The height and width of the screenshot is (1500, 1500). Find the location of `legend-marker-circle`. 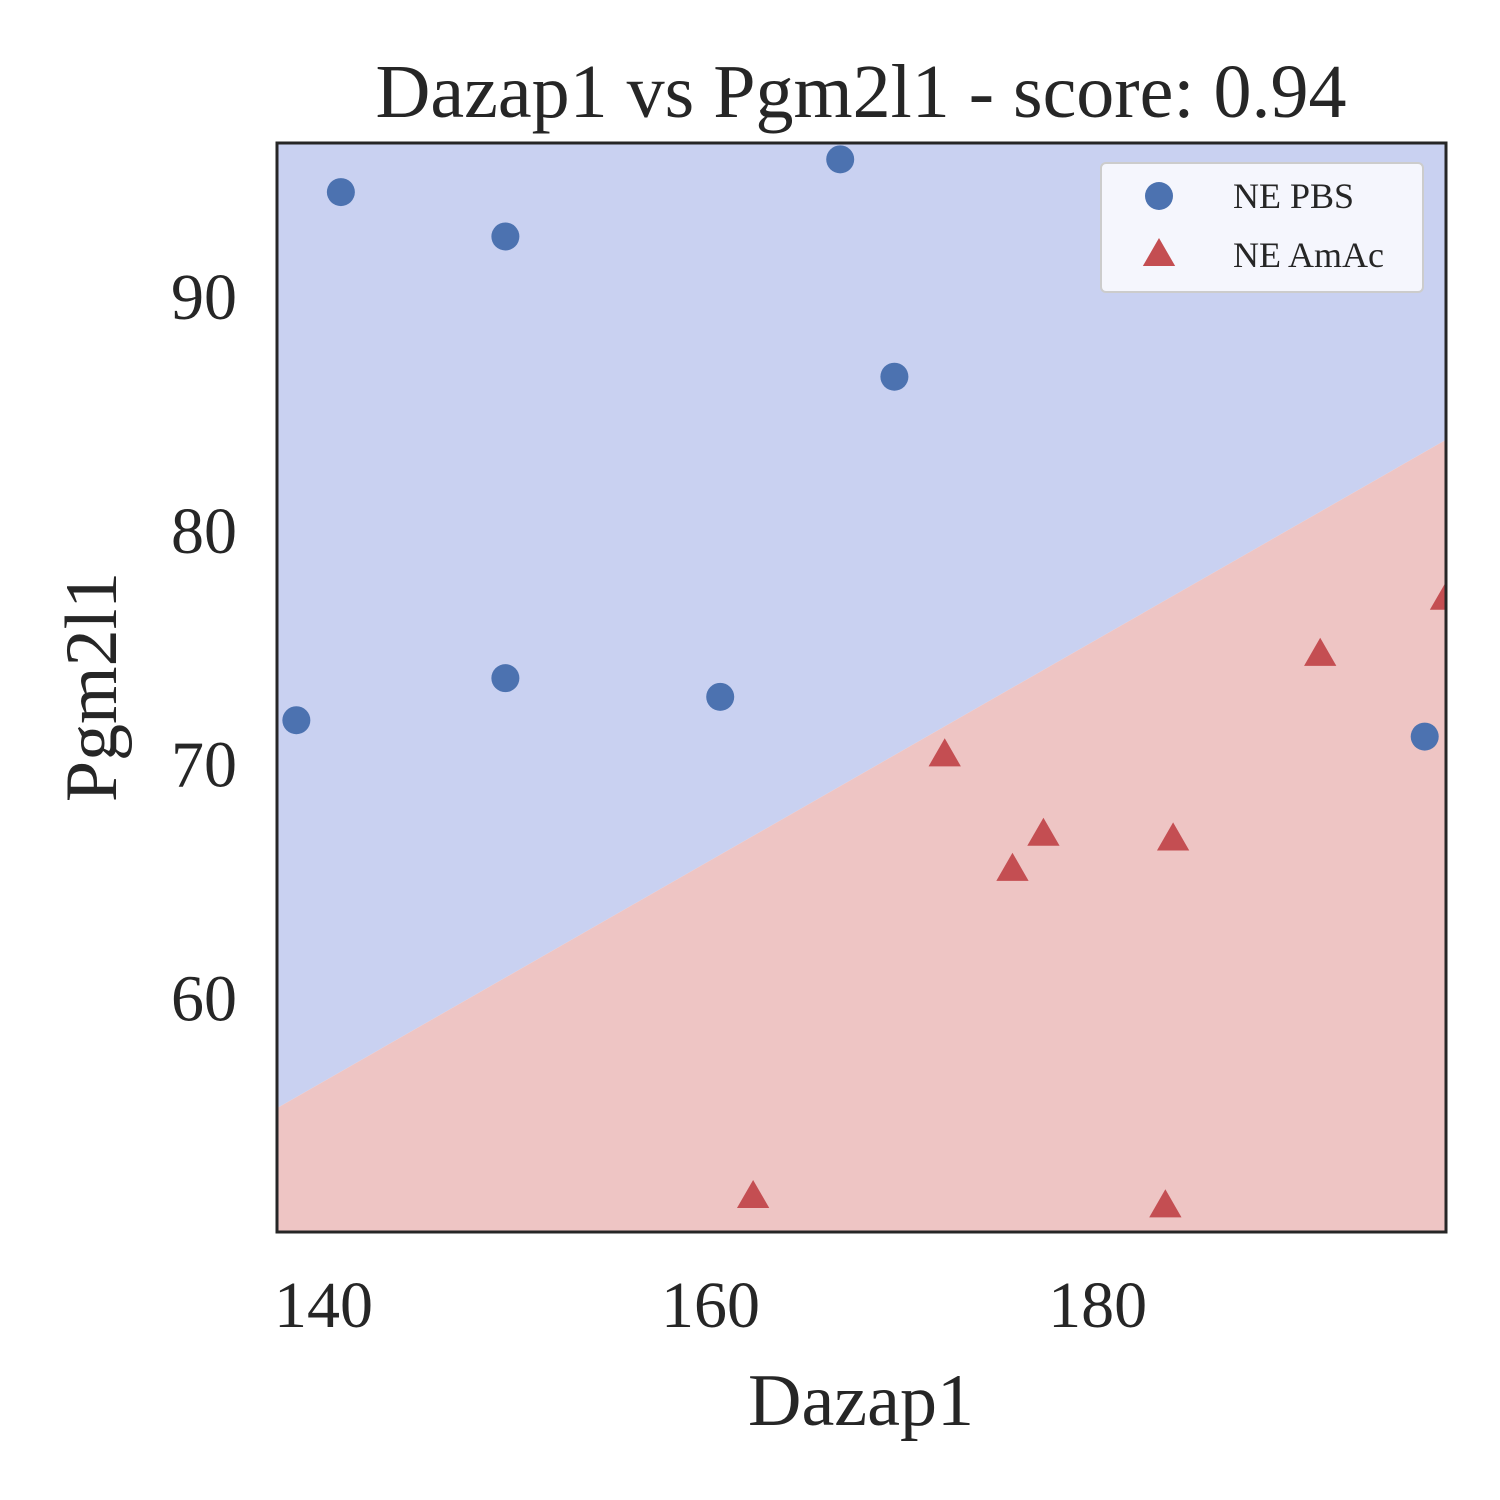

legend-marker-circle is located at coordinates (1159, 196).